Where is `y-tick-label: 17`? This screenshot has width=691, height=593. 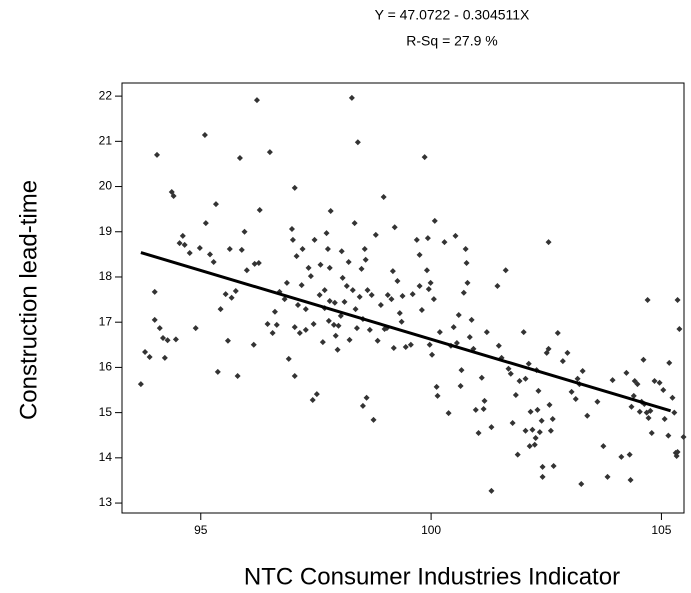
y-tick-label: 17 is located at coordinates (106, 321).